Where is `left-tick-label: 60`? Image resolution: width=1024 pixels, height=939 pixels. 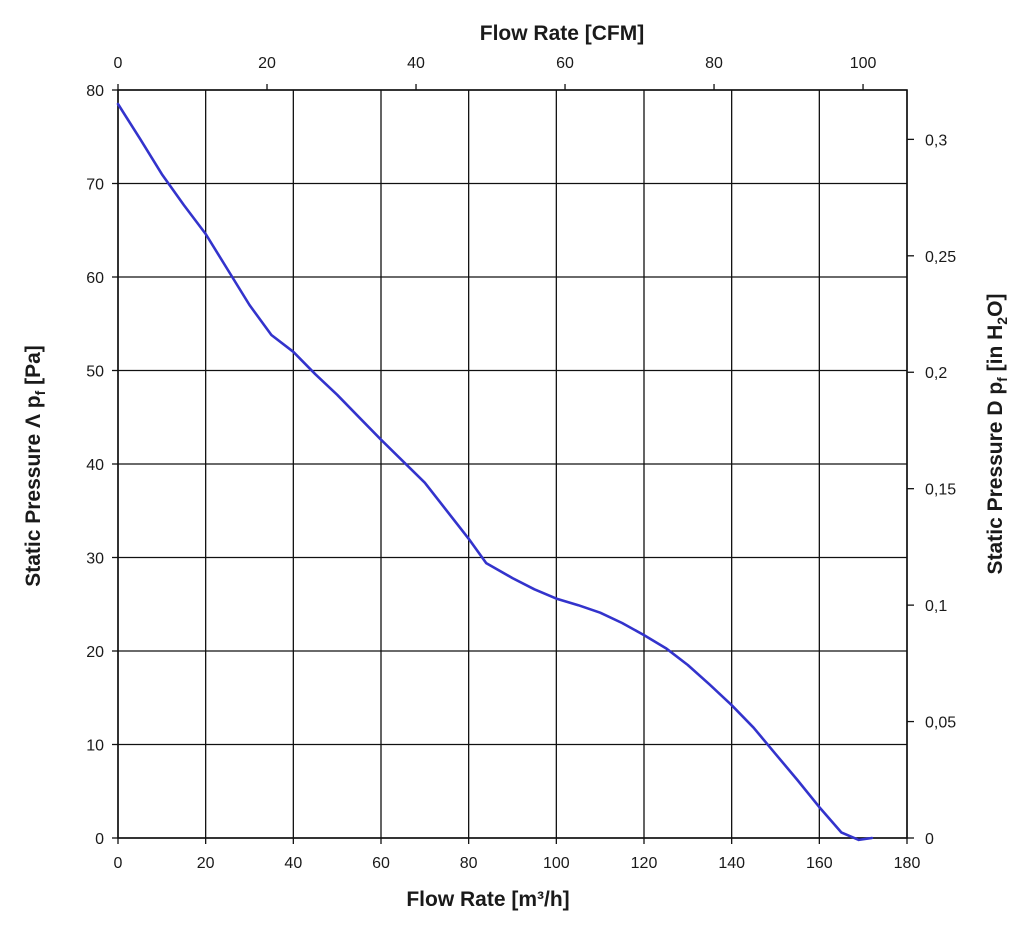
left-tick-label: 60 is located at coordinates (95, 278).